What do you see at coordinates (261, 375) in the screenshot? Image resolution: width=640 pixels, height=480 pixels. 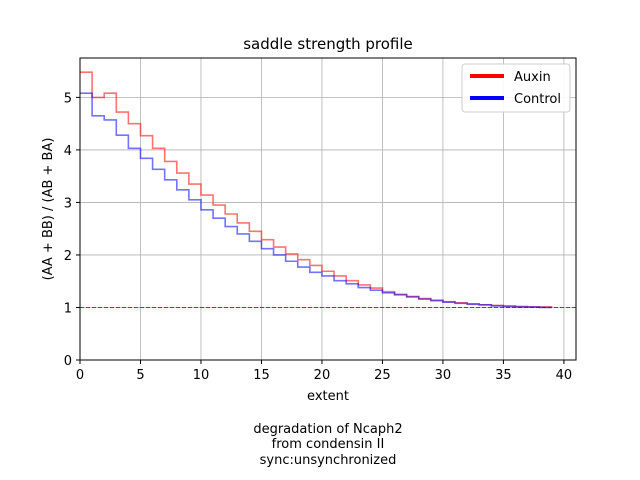 I see `x-tick-label: 15` at bounding box center [261, 375].